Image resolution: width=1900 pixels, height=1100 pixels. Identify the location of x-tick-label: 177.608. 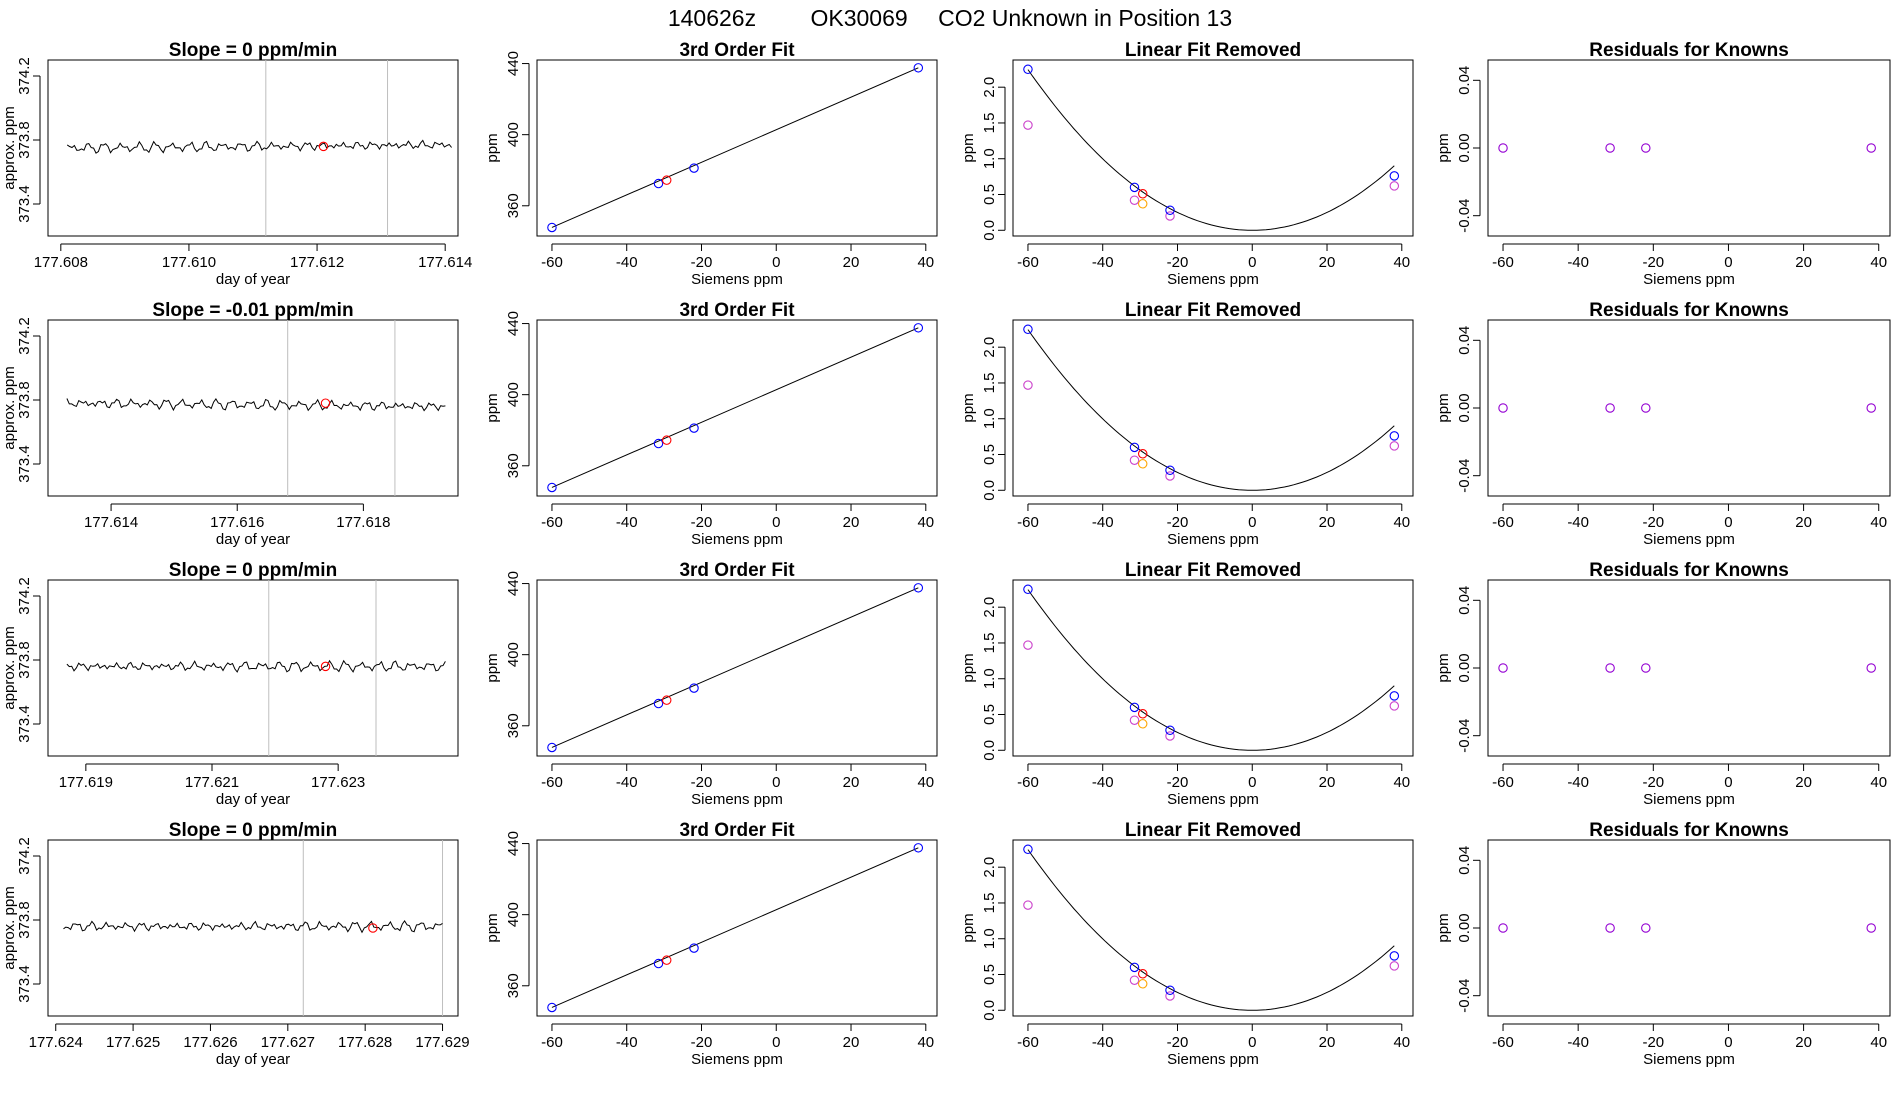
(61, 262).